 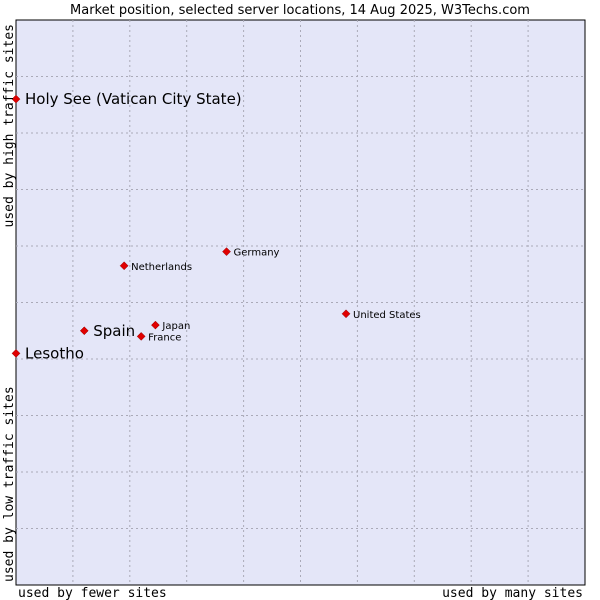 I want to click on data-point-label: Holy See (Vatican City State), so click(x=133, y=99).